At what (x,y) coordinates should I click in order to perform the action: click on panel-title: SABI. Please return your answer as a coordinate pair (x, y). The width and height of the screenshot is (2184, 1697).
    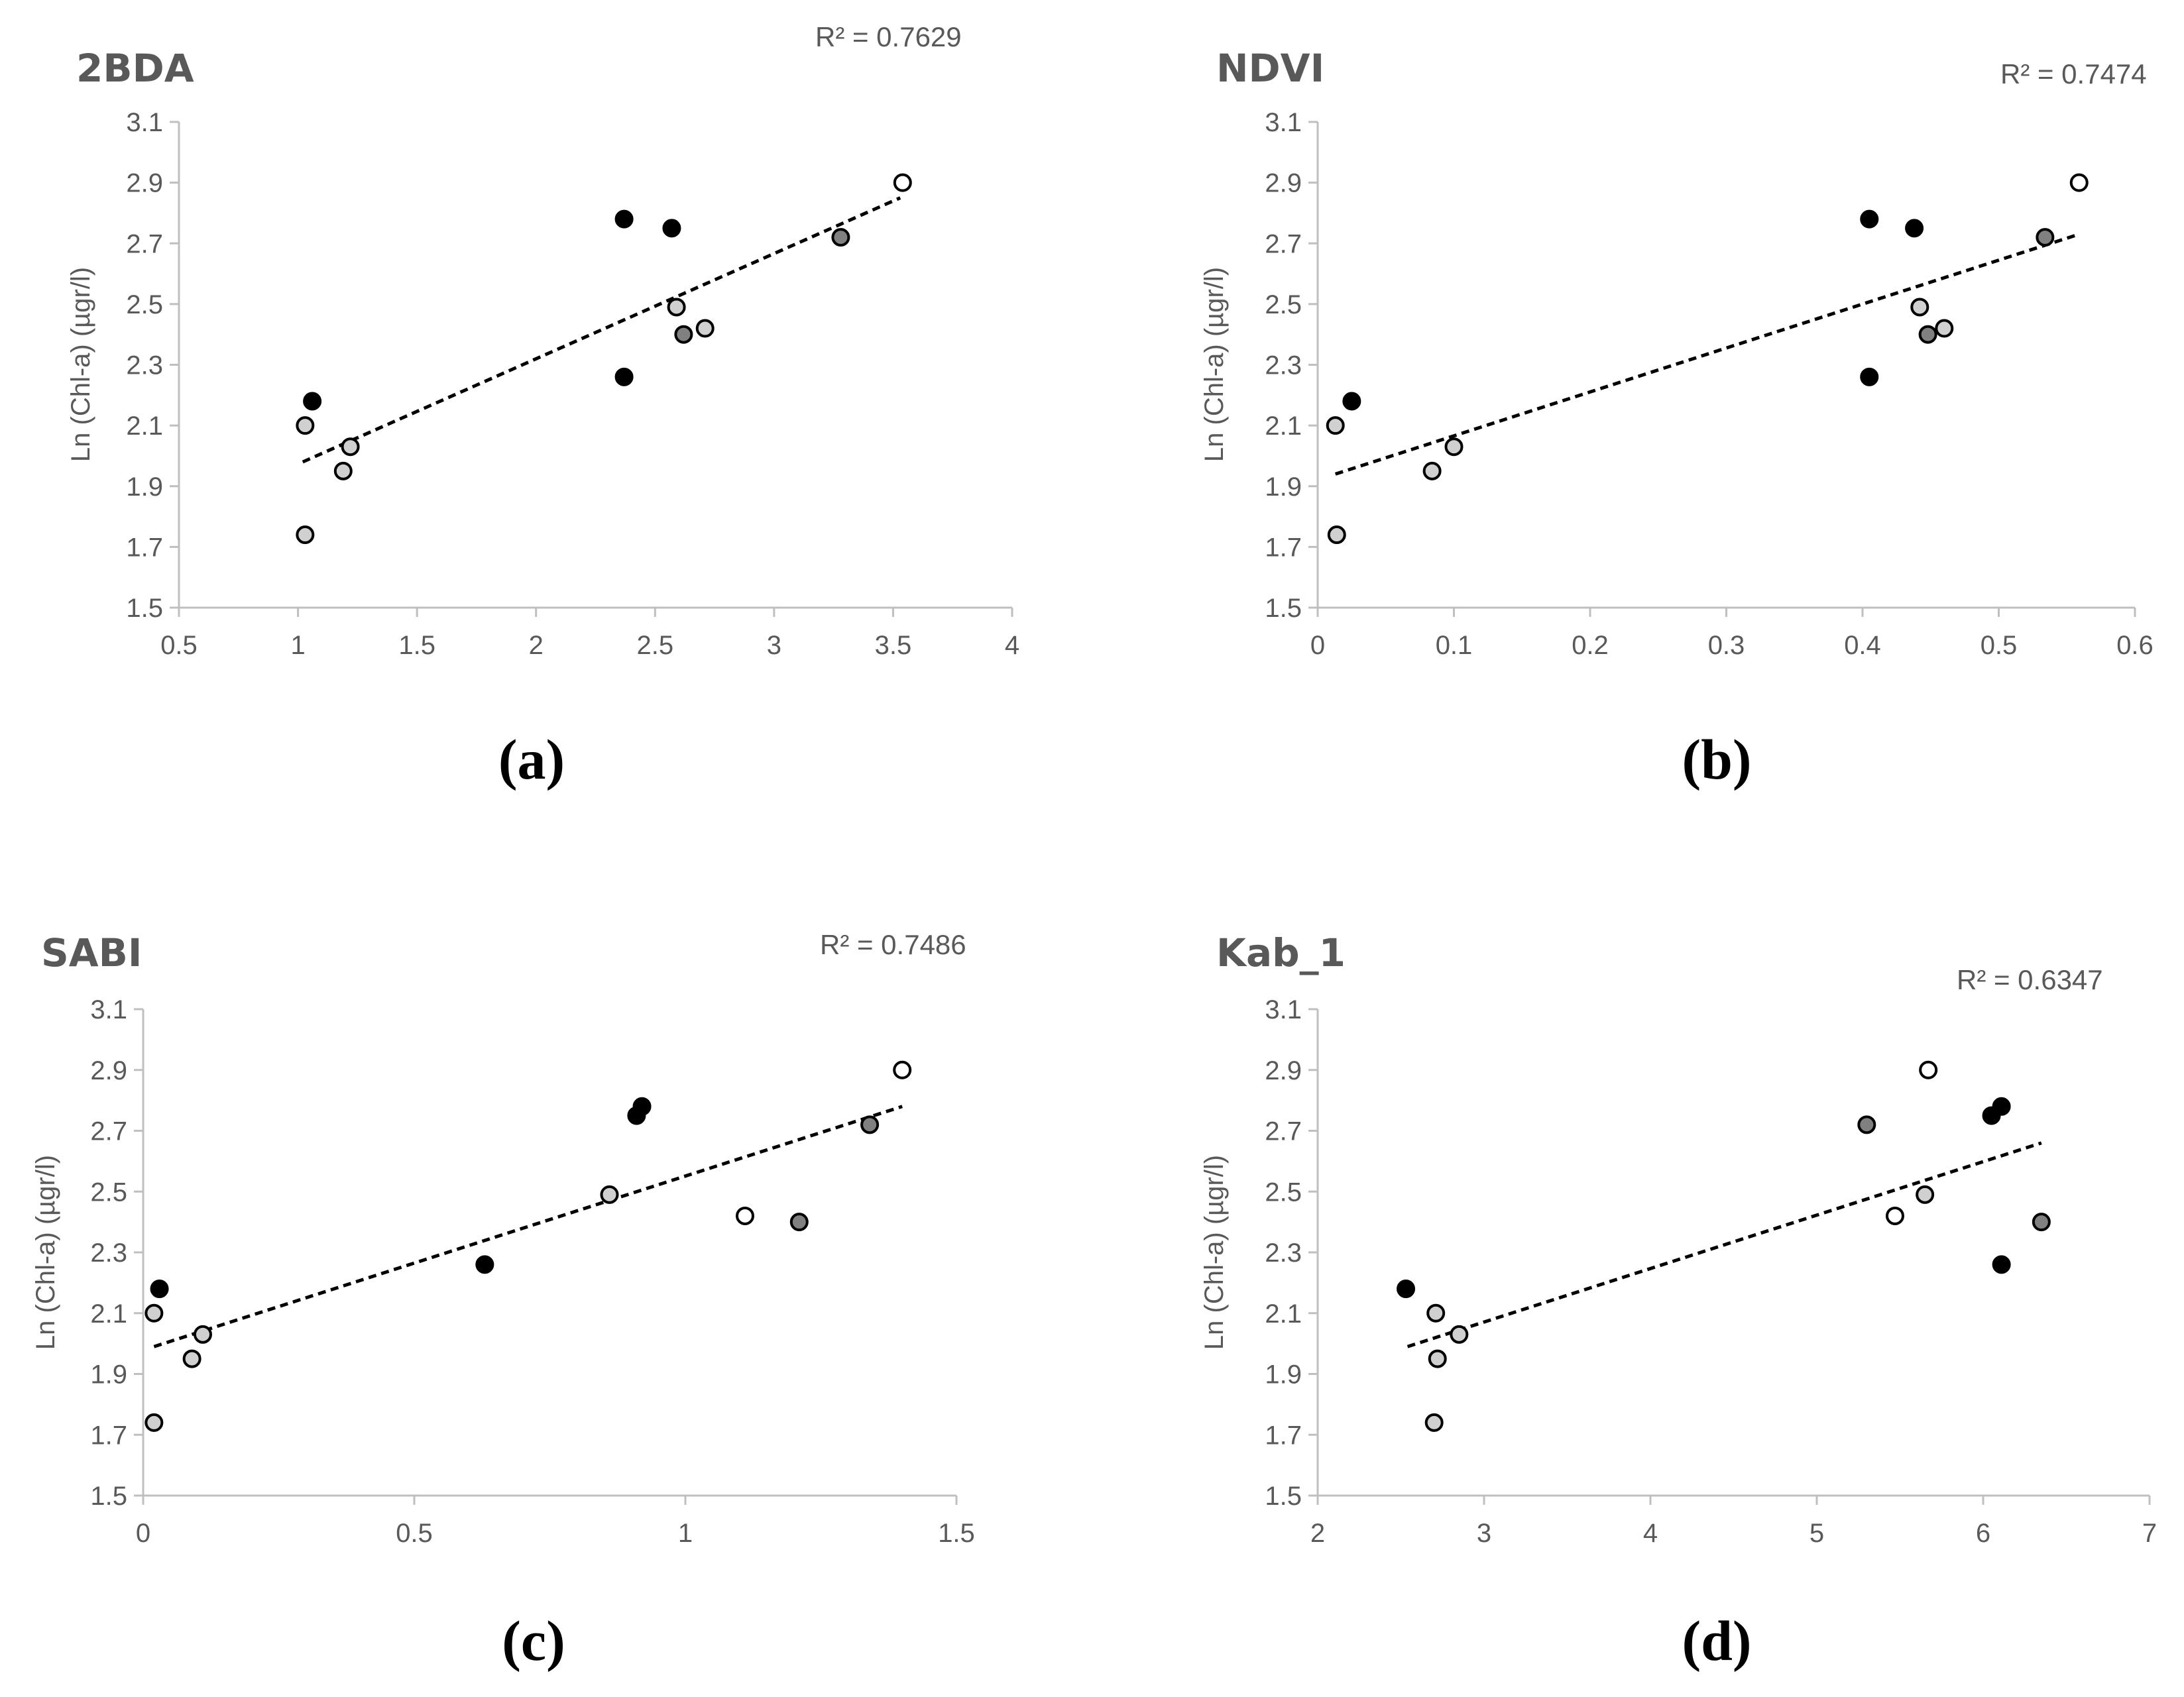
    Looking at the image, I should click on (91, 952).